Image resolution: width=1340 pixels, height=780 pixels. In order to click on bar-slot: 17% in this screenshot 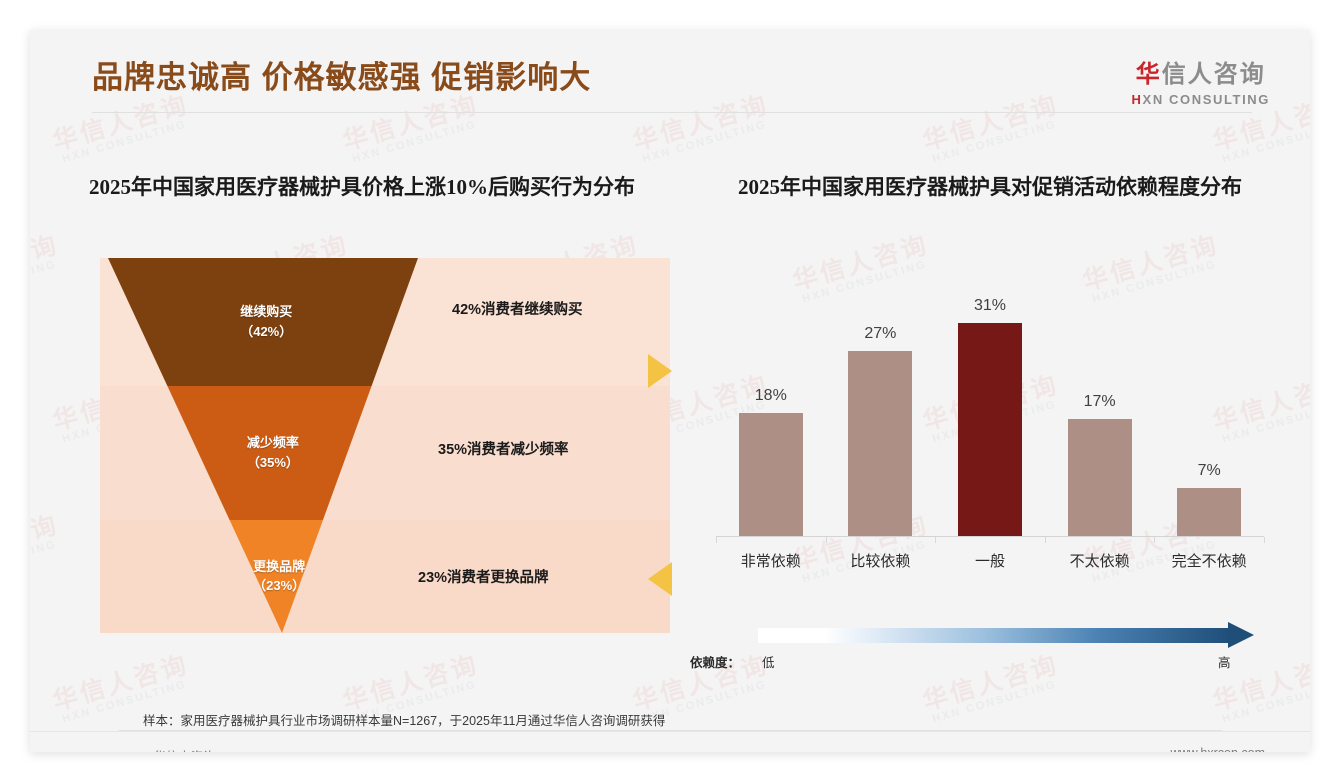, I will do `click(1100, 416)`.